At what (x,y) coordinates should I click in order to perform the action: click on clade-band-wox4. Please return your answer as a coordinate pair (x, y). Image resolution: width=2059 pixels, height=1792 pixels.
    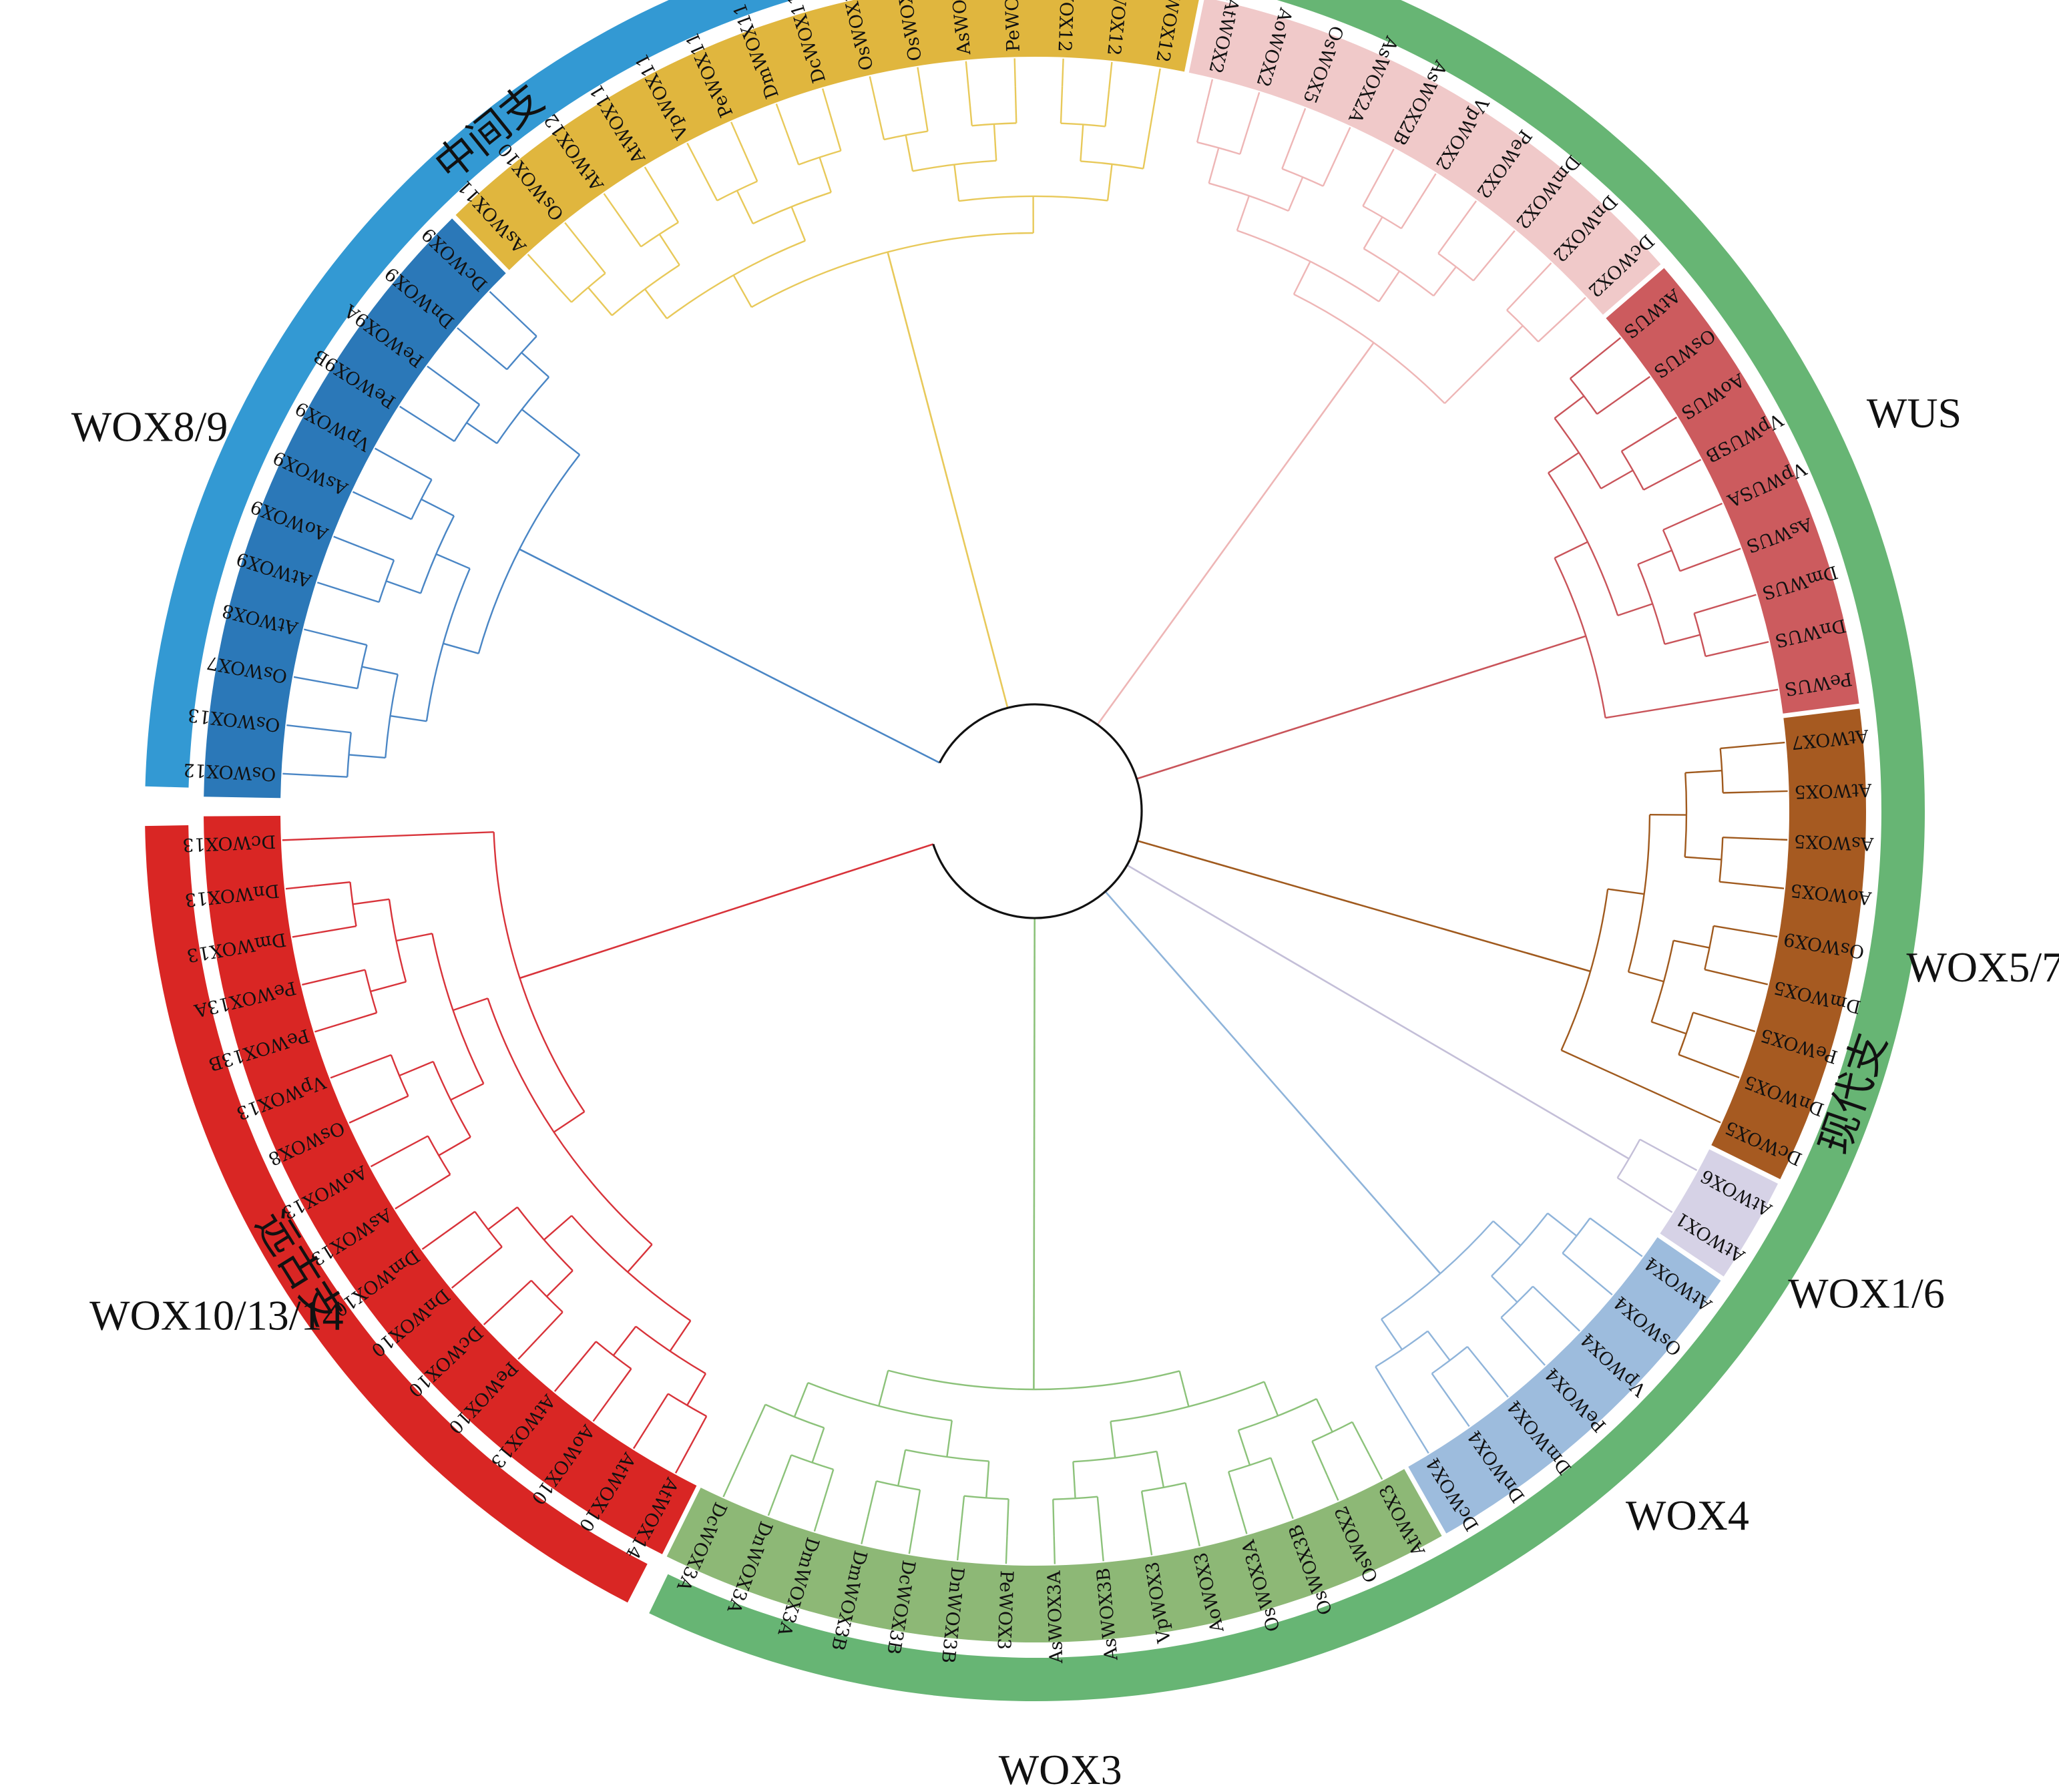
    Looking at the image, I should click on (1564, 1385).